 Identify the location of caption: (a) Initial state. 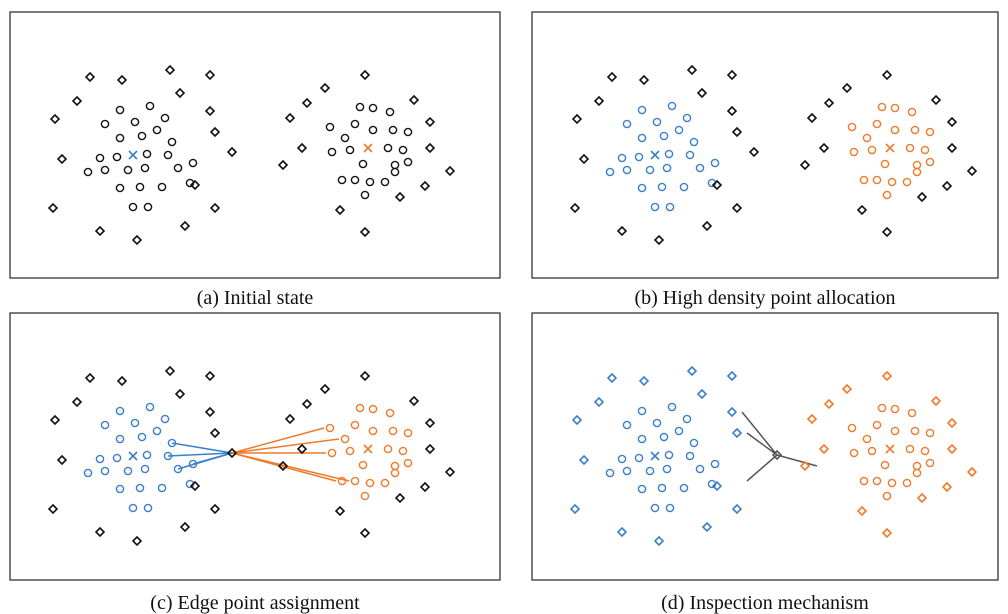
(255, 298).